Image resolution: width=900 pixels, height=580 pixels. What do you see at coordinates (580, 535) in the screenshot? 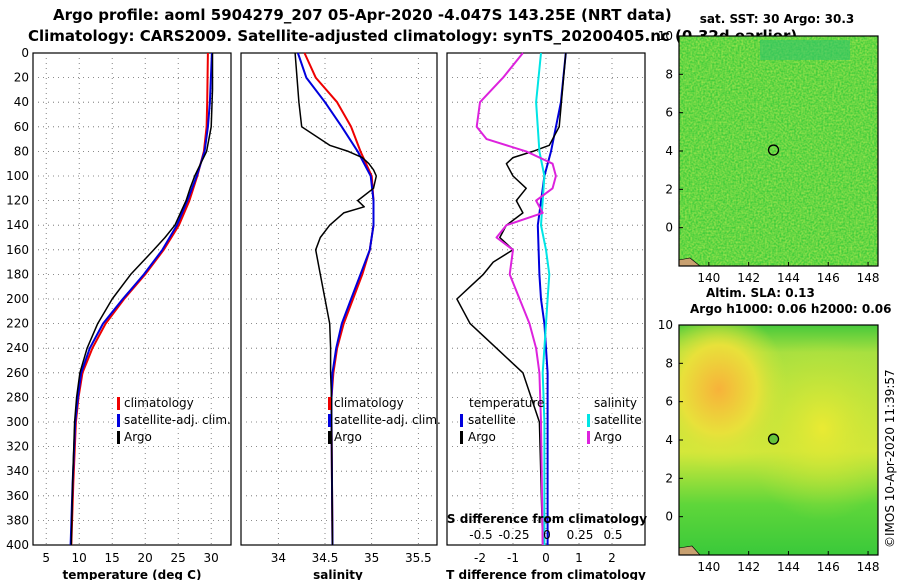
I see `top-tick-label: 0.25` at bounding box center [580, 535].